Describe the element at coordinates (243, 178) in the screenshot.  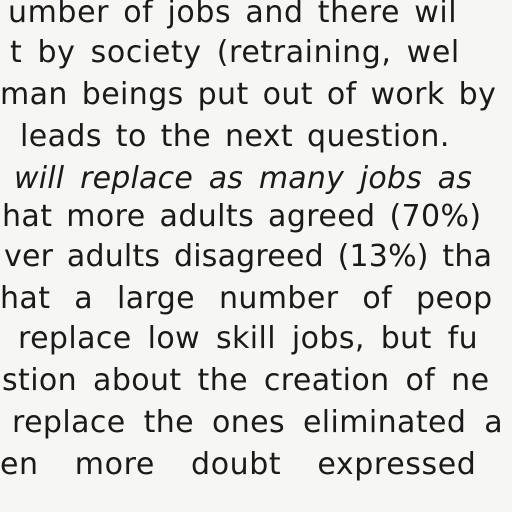
I see `text-line-5: will replace as many jobs as` at that location.